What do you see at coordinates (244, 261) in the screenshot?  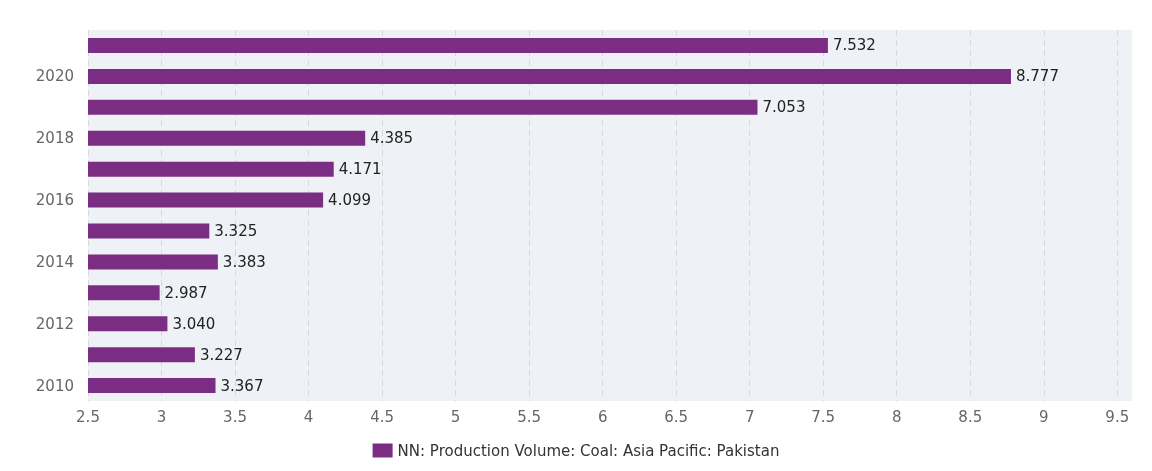 I see `data-label: 3.383` at bounding box center [244, 261].